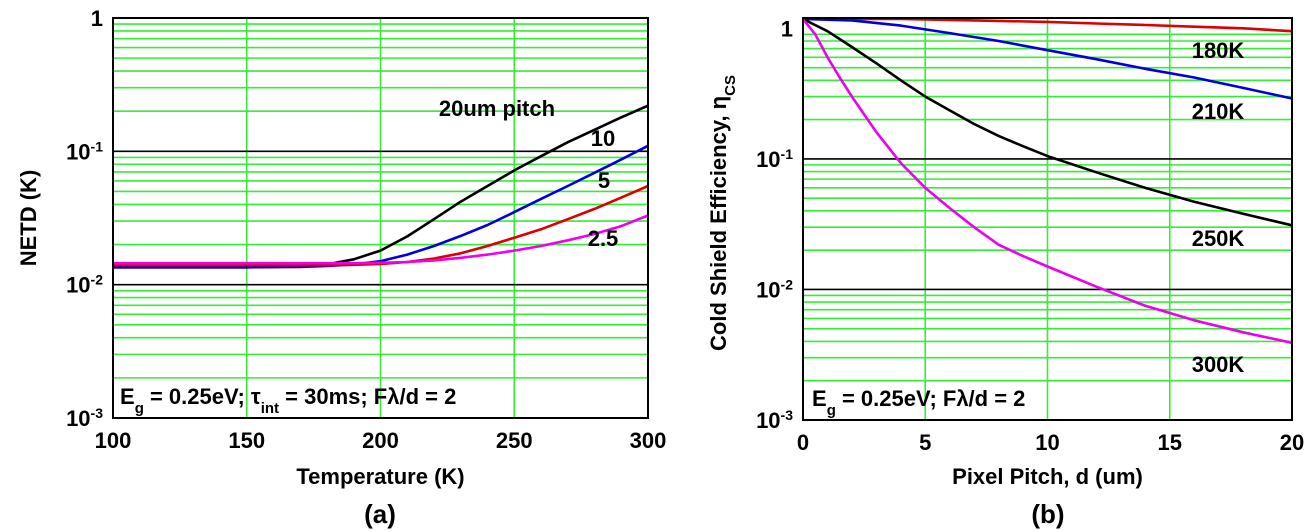 The image size is (1308, 531). What do you see at coordinates (648, 440) in the screenshot?
I see `x-tick-label: 300` at bounding box center [648, 440].